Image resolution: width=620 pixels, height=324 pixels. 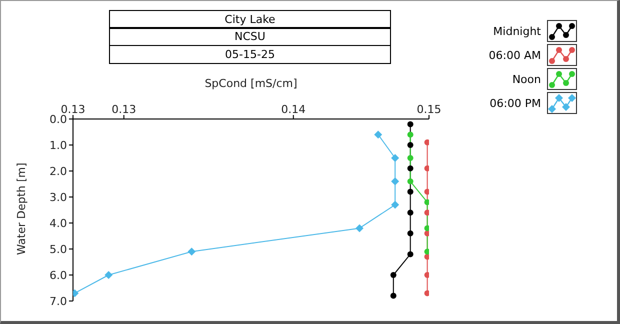 I want to click on chart-title: City Lake, so click(x=250, y=19).